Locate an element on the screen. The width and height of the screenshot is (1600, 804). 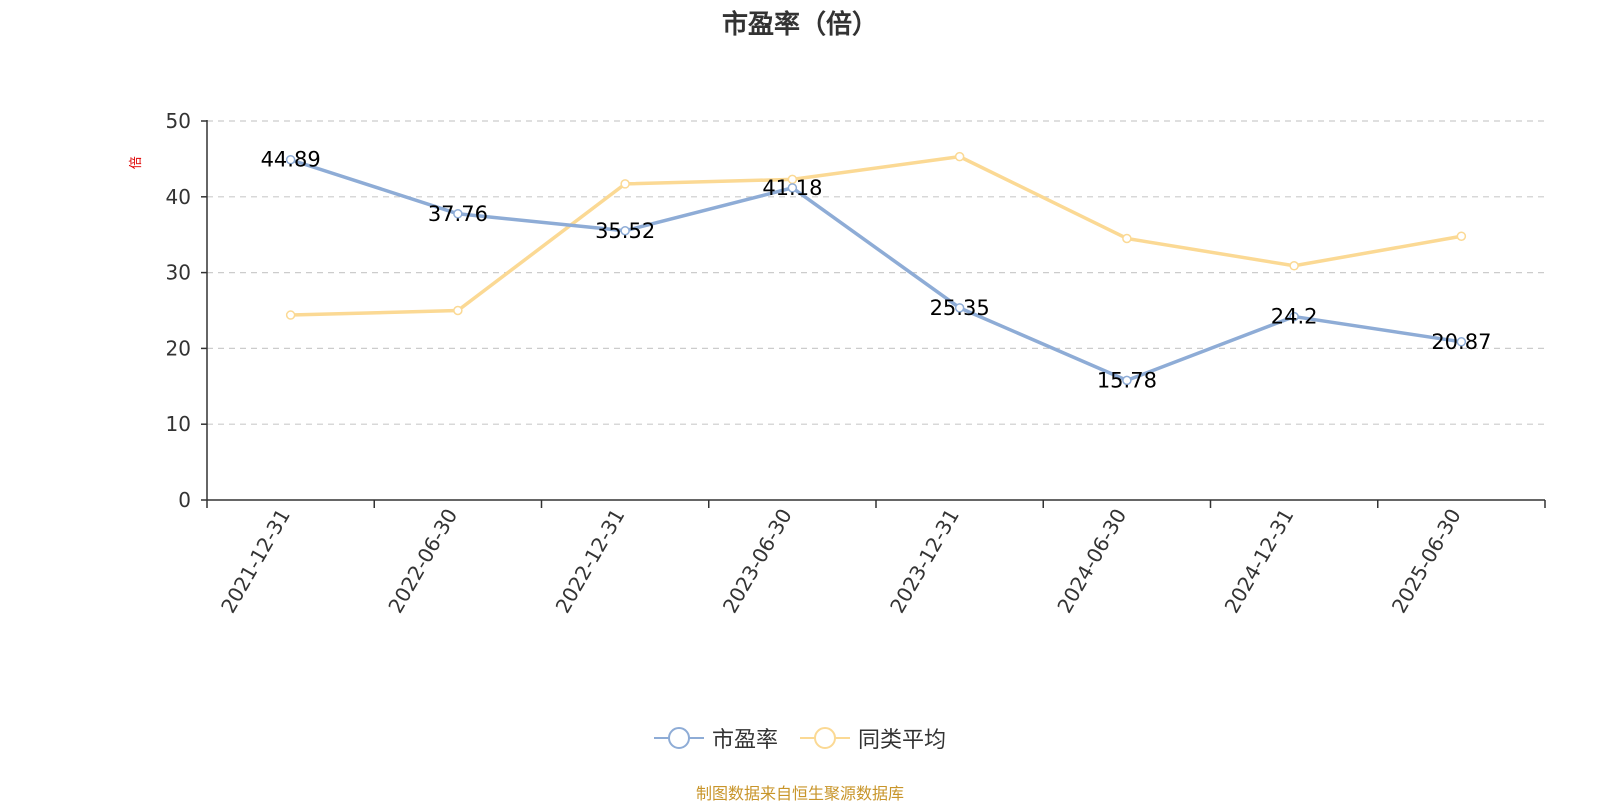
data-label-4: 25.35 is located at coordinates (960, 308).